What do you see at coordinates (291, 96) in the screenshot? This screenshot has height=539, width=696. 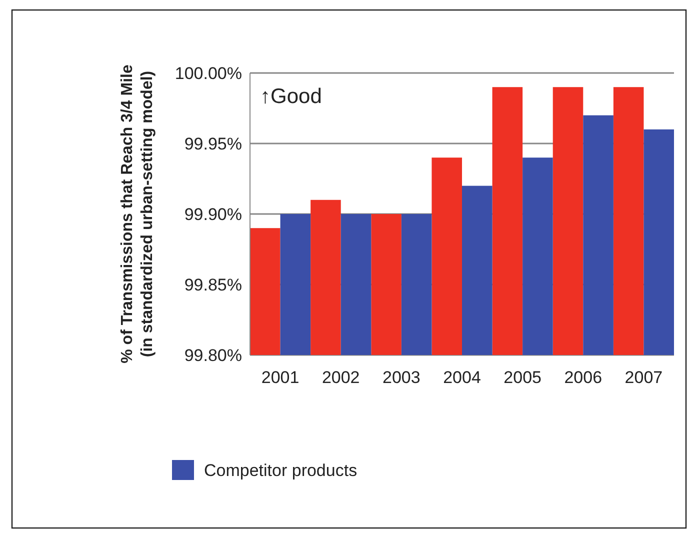 I see `annotation: ↑Good` at bounding box center [291, 96].